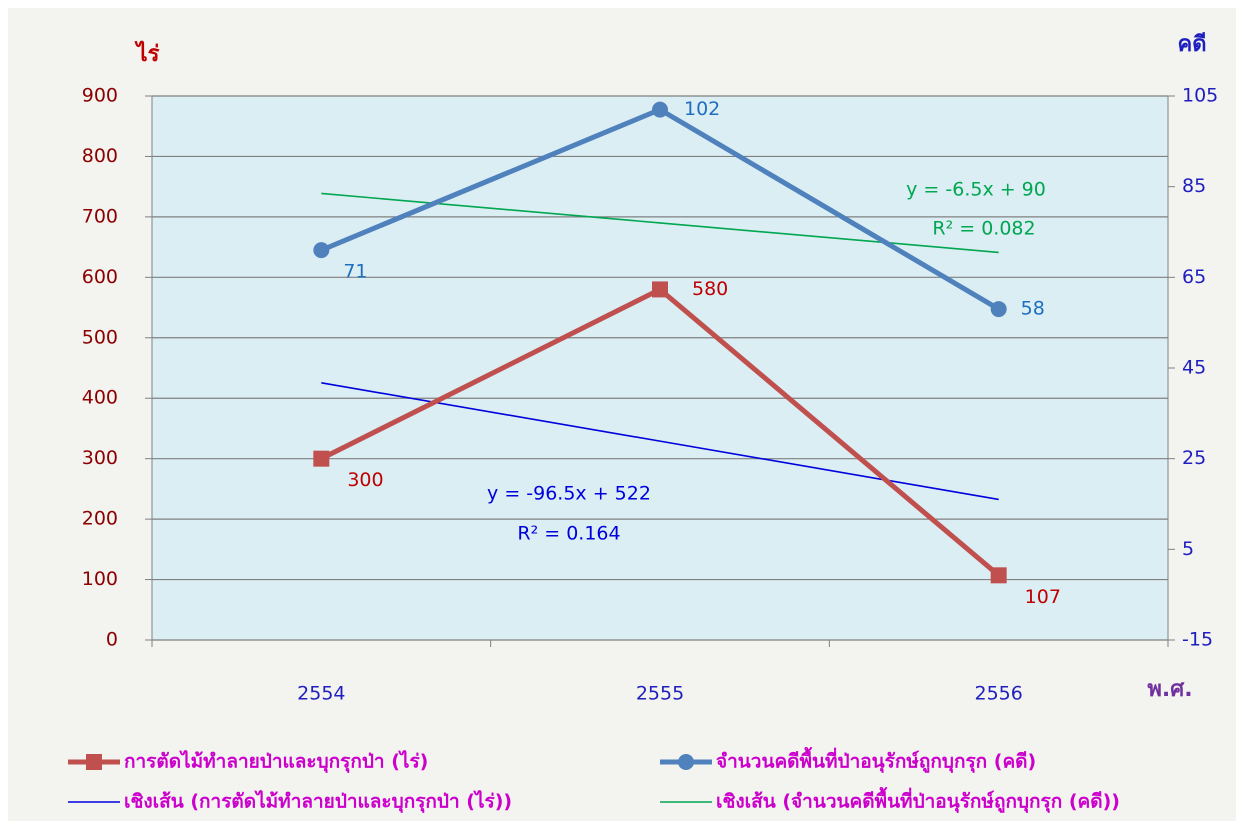 The height and width of the screenshot is (833, 1244). Describe the element at coordinates (100, 216) in the screenshot. I see `y-tick-label: 700` at that location.